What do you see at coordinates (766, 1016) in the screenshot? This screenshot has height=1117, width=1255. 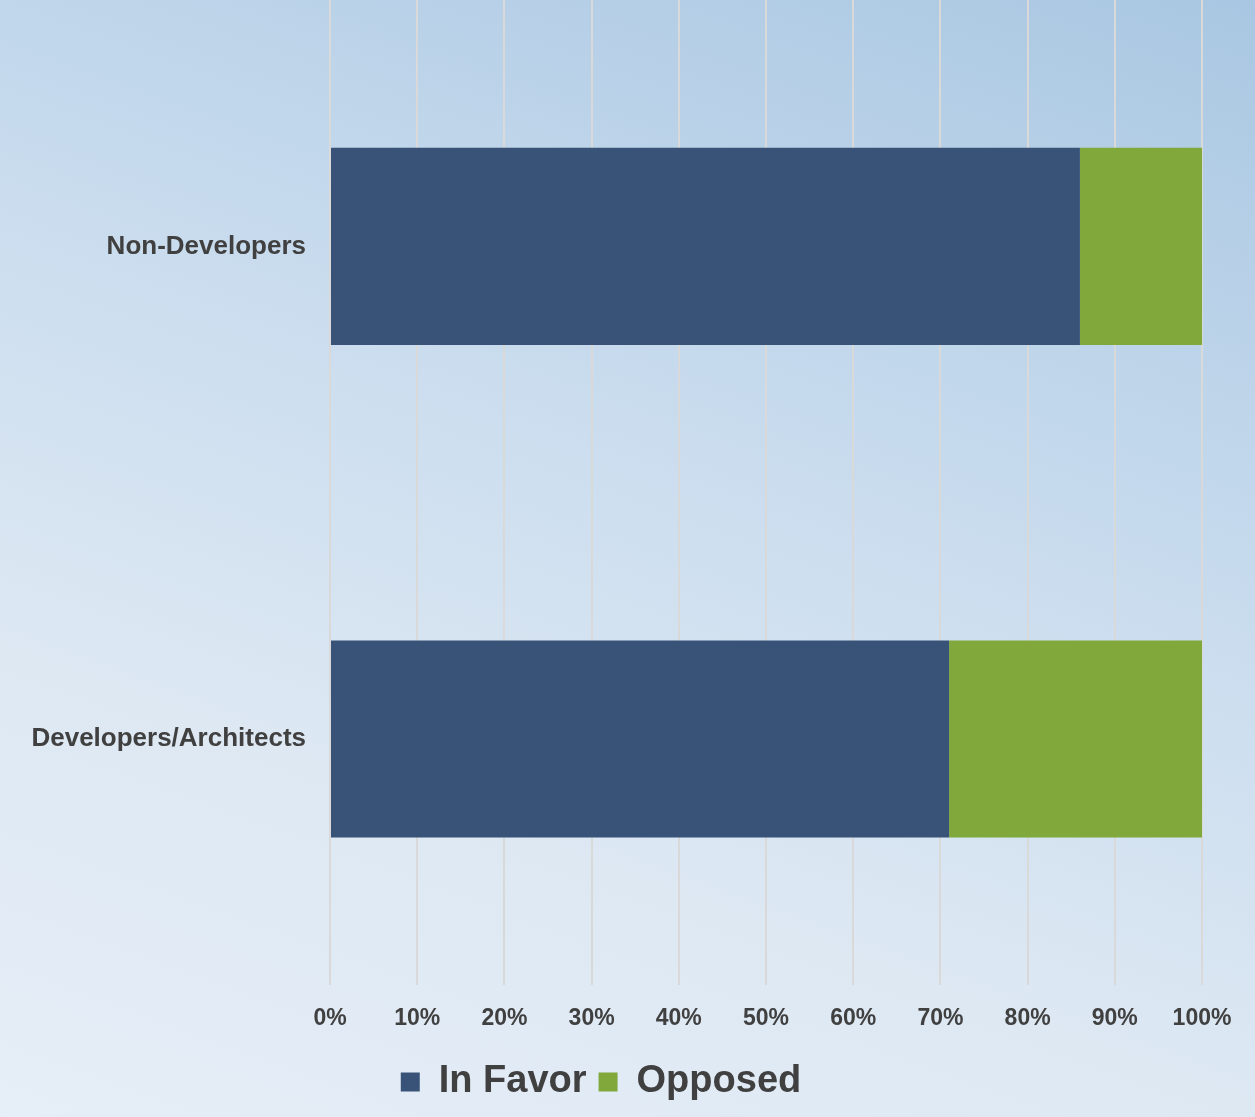 I see `x-tick-label: 50%` at bounding box center [766, 1016].